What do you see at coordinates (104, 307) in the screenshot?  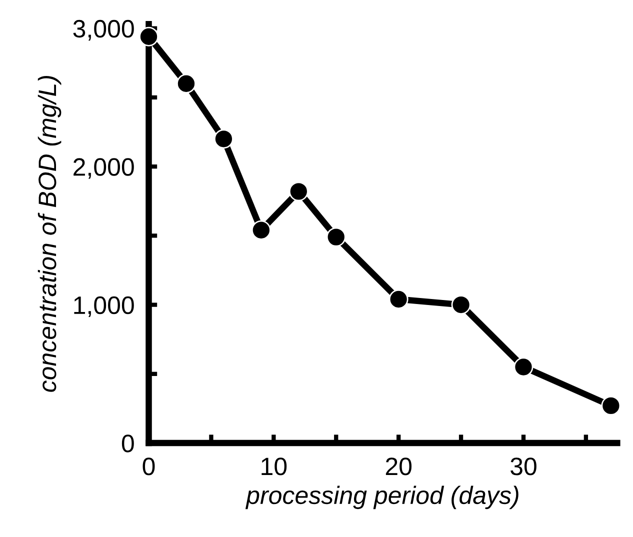 I see `y-tick-label: 1,000` at bounding box center [104, 307].